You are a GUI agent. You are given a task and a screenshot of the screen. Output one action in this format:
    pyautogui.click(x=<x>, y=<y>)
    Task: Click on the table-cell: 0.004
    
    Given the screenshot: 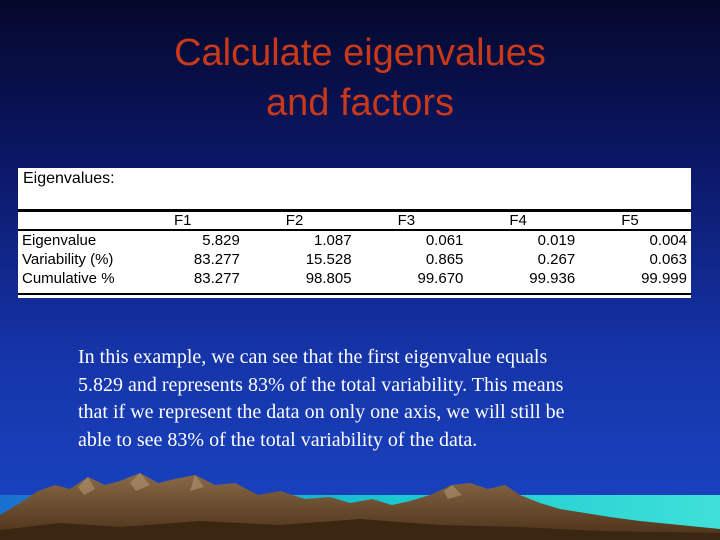 What is the action you would take?
    pyautogui.click(x=668, y=240)
    